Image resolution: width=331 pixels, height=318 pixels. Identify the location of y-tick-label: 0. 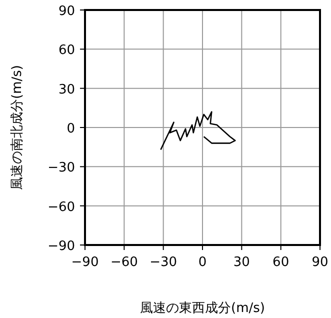
(70, 129).